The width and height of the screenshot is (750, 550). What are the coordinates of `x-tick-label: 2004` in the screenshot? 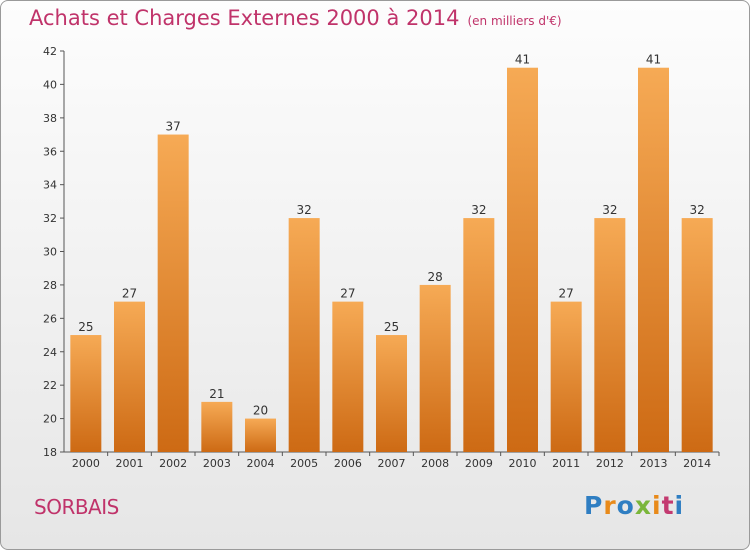 It's located at (261, 463).